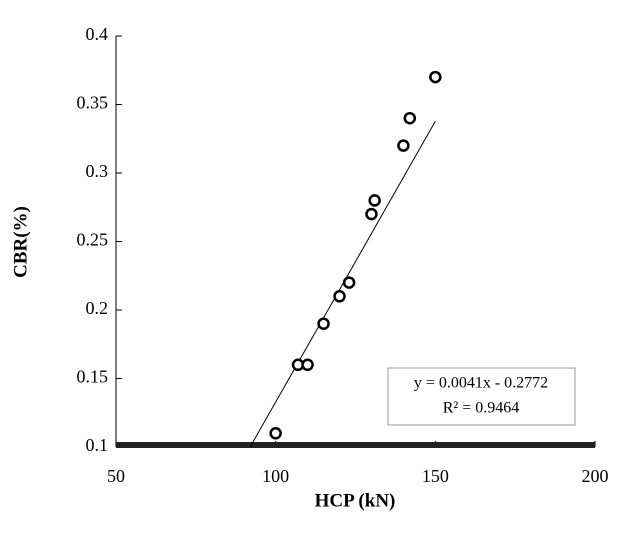 The width and height of the screenshot is (634, 538). What do you see at coordinates (97, 34) in the screenshot?
I see `y-tick-label: 0.4` at bounding box center [97, 34].